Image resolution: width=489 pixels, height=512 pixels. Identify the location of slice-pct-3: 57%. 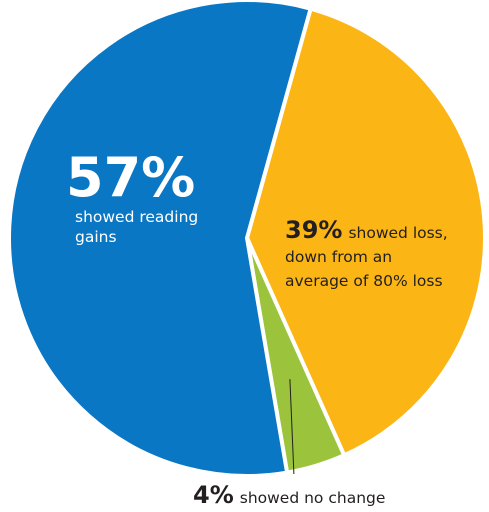
(130, 177).